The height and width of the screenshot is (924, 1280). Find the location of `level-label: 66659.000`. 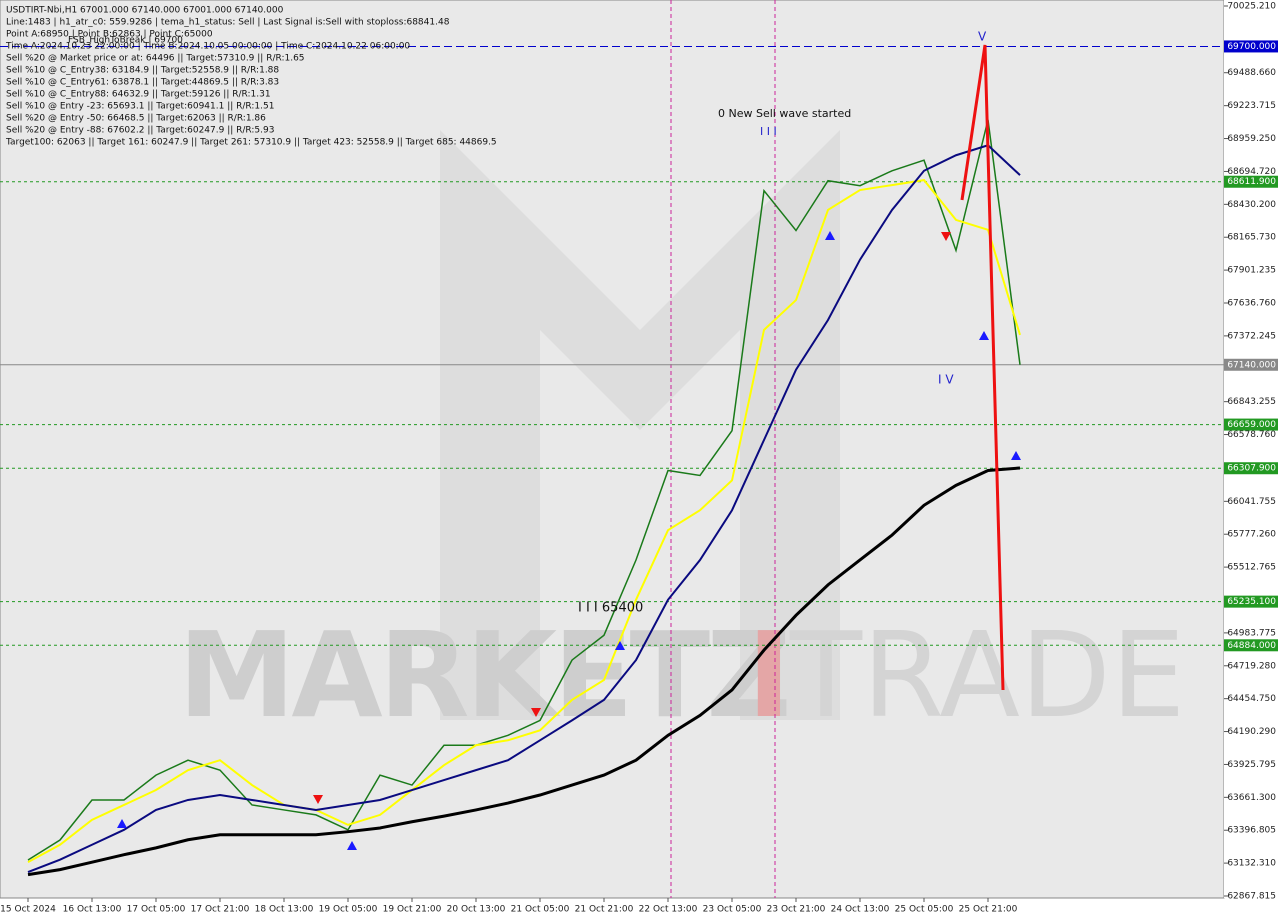

level-label: 66659.000 is located at coordinates (1251, 425).